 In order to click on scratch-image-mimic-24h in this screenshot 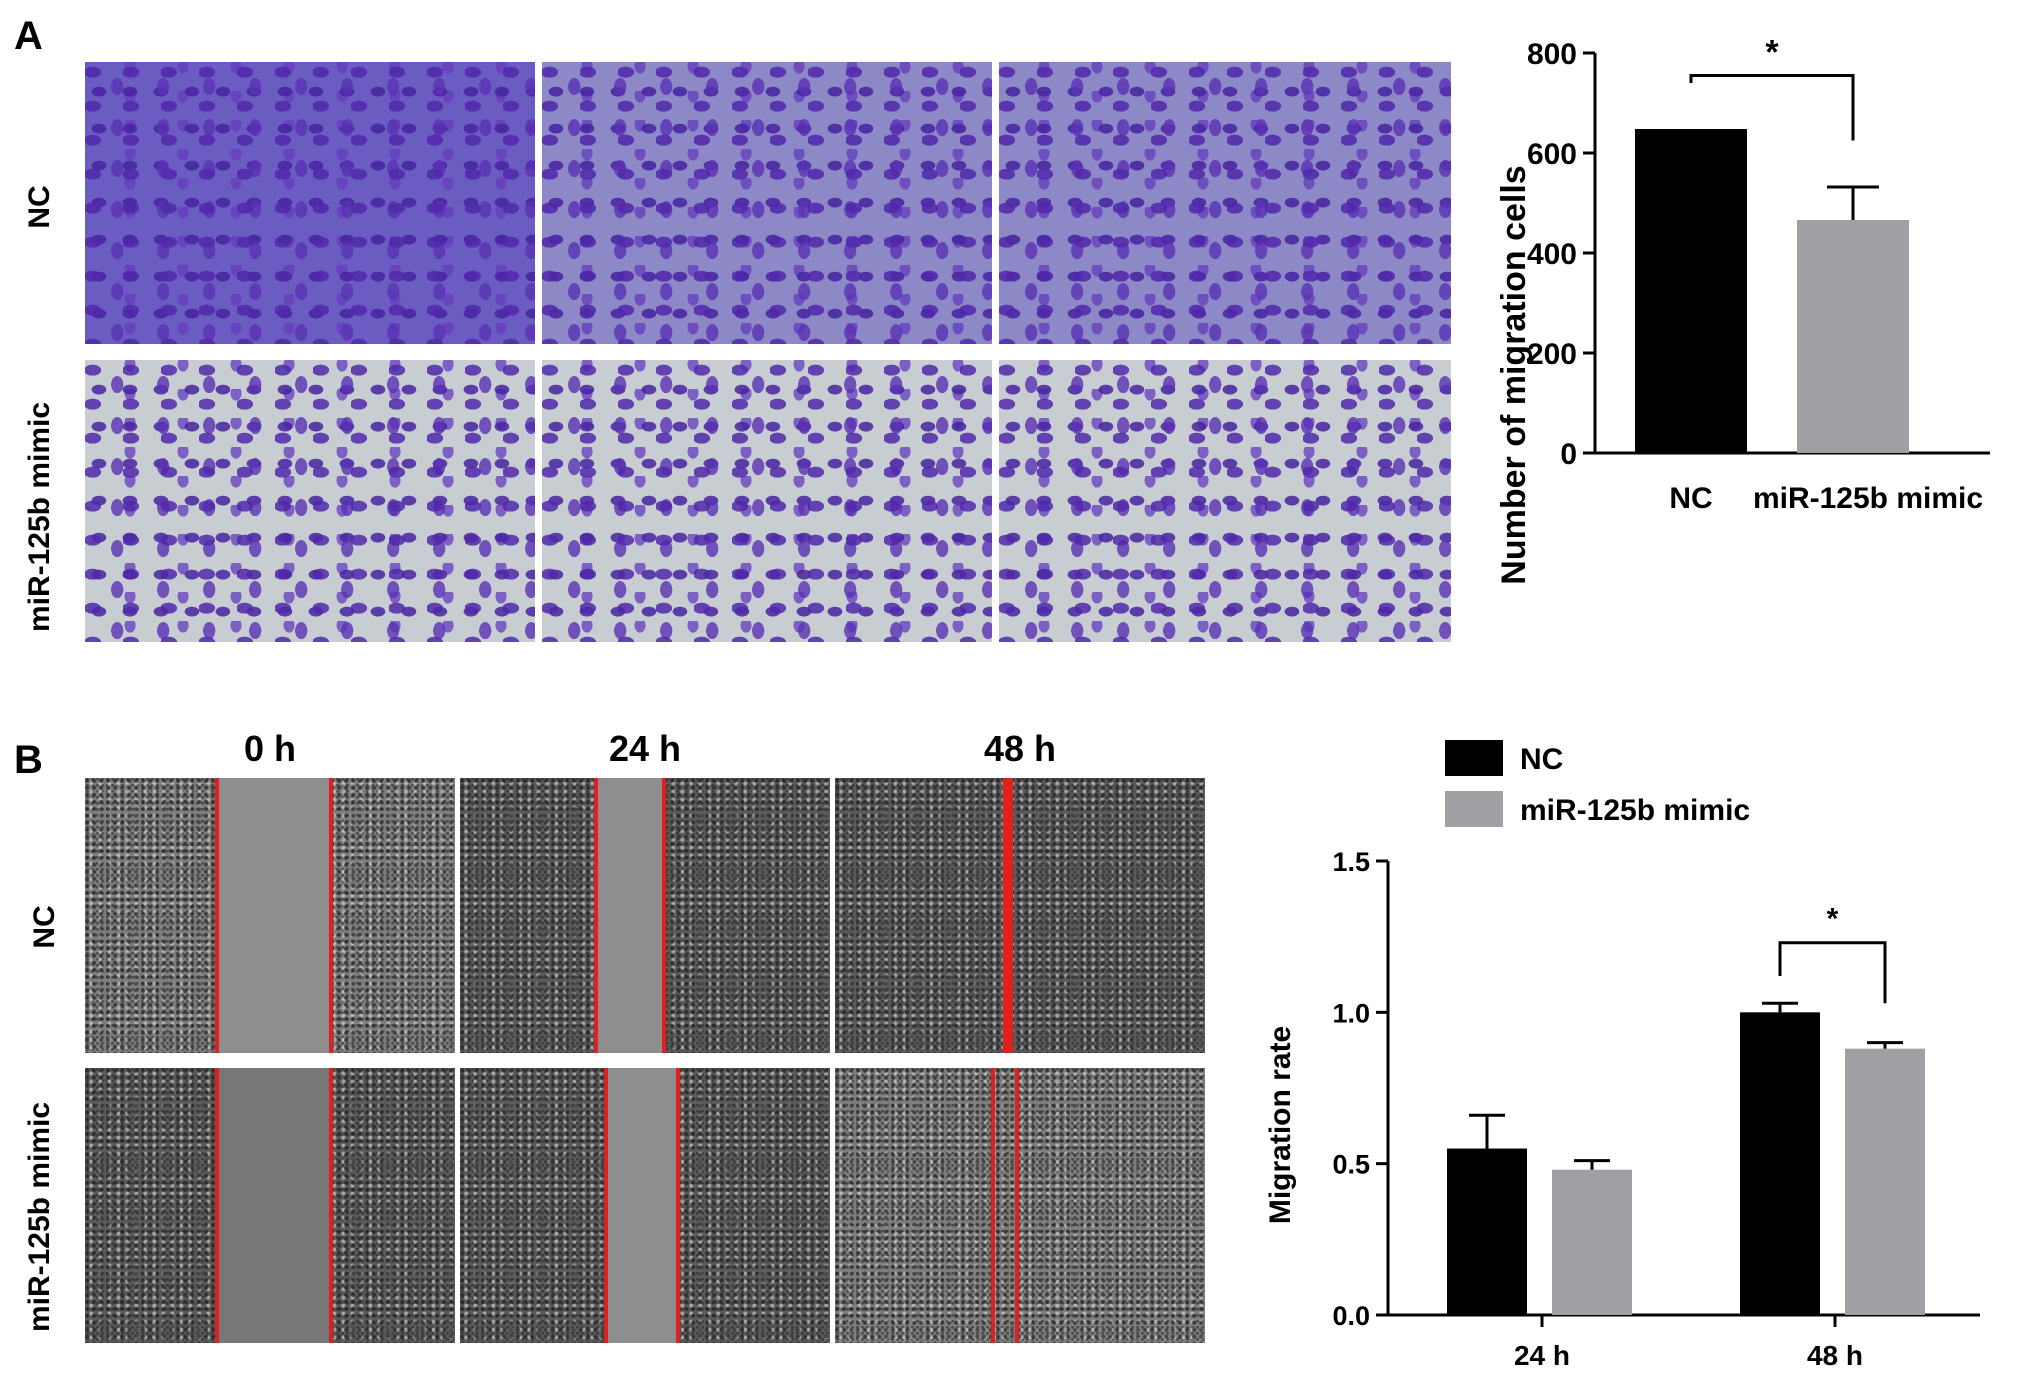, I will do `click(645, 1205)`.